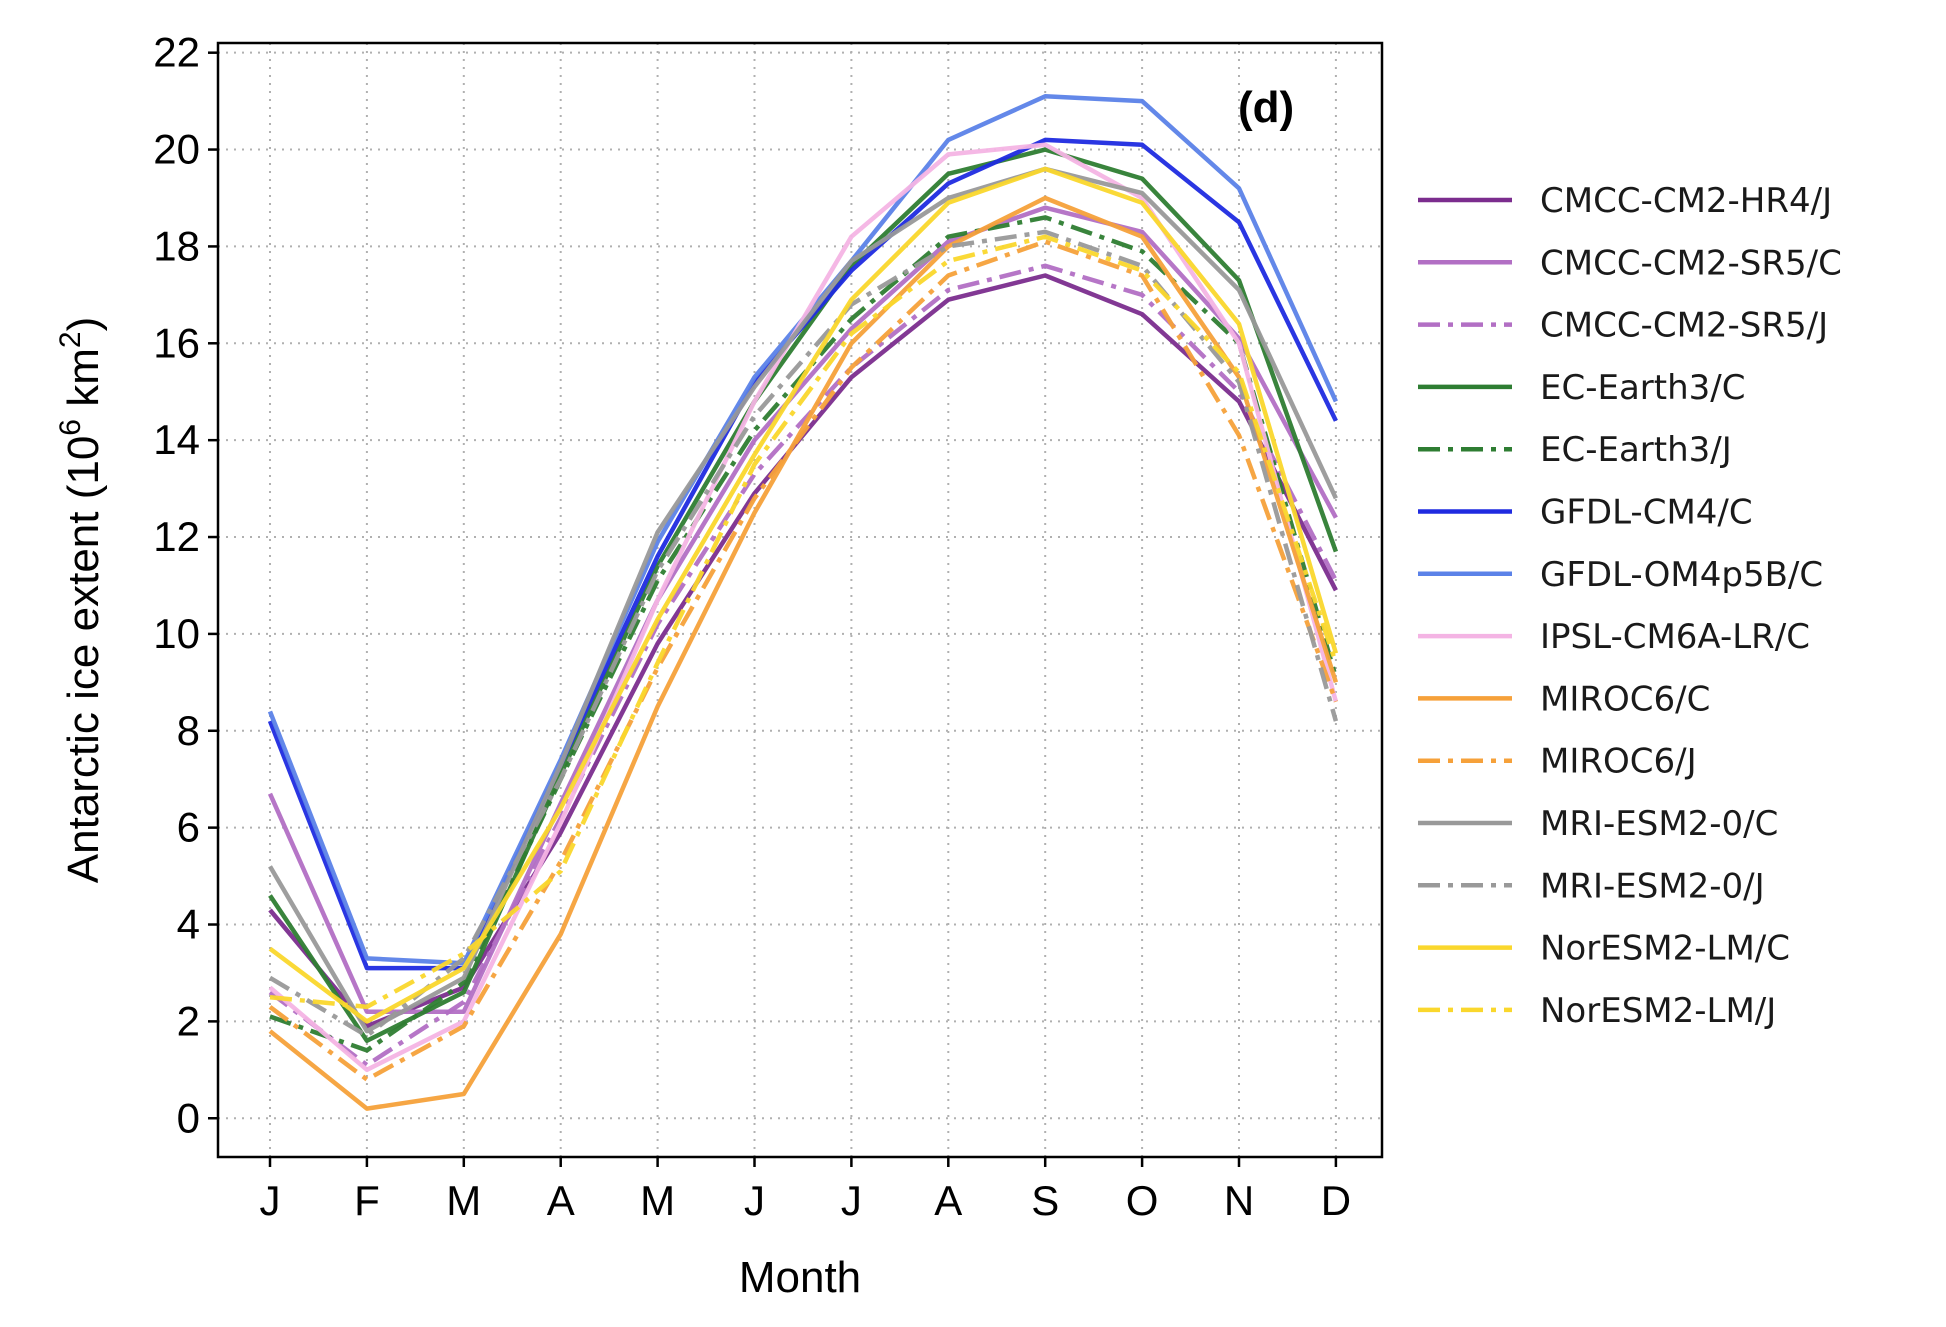  What do you see at coordinates (1045, 1200) in the screenshot?
I see `x-tick-label: S` at bounding box center [1045, 1200].